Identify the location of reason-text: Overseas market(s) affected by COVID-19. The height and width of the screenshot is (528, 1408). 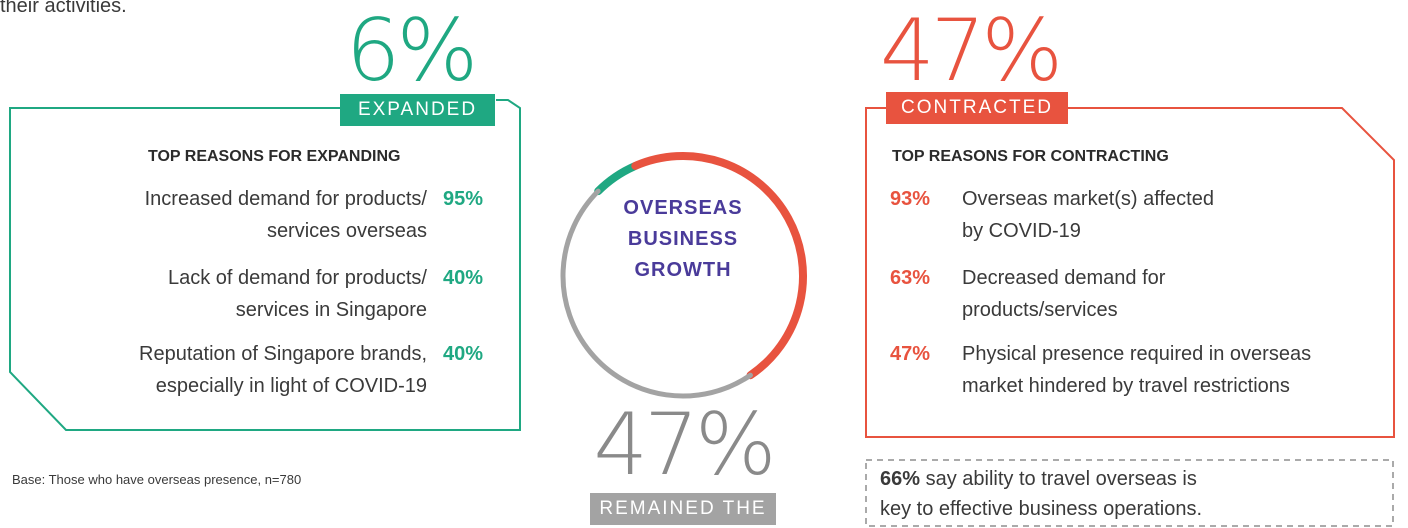
(1088, 215).